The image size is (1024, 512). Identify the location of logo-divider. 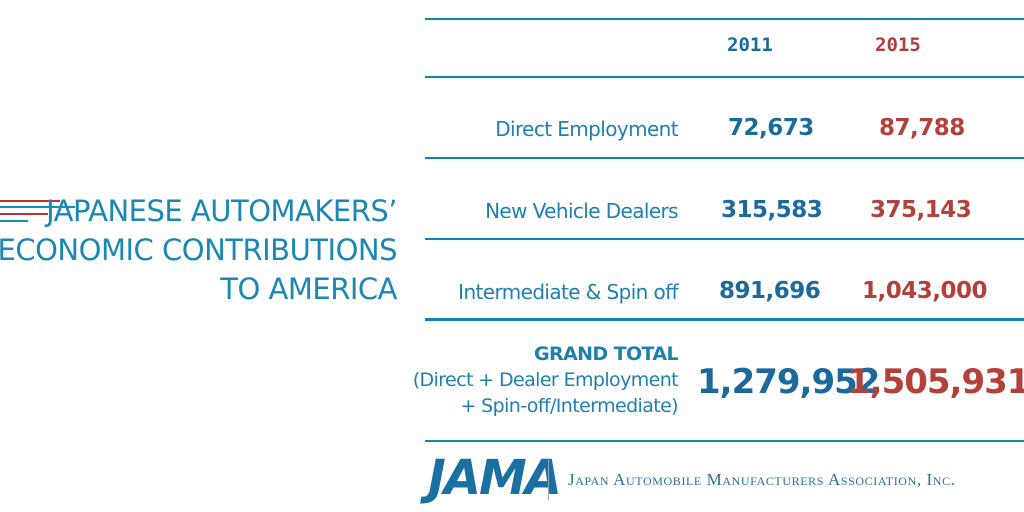
(548, 479).